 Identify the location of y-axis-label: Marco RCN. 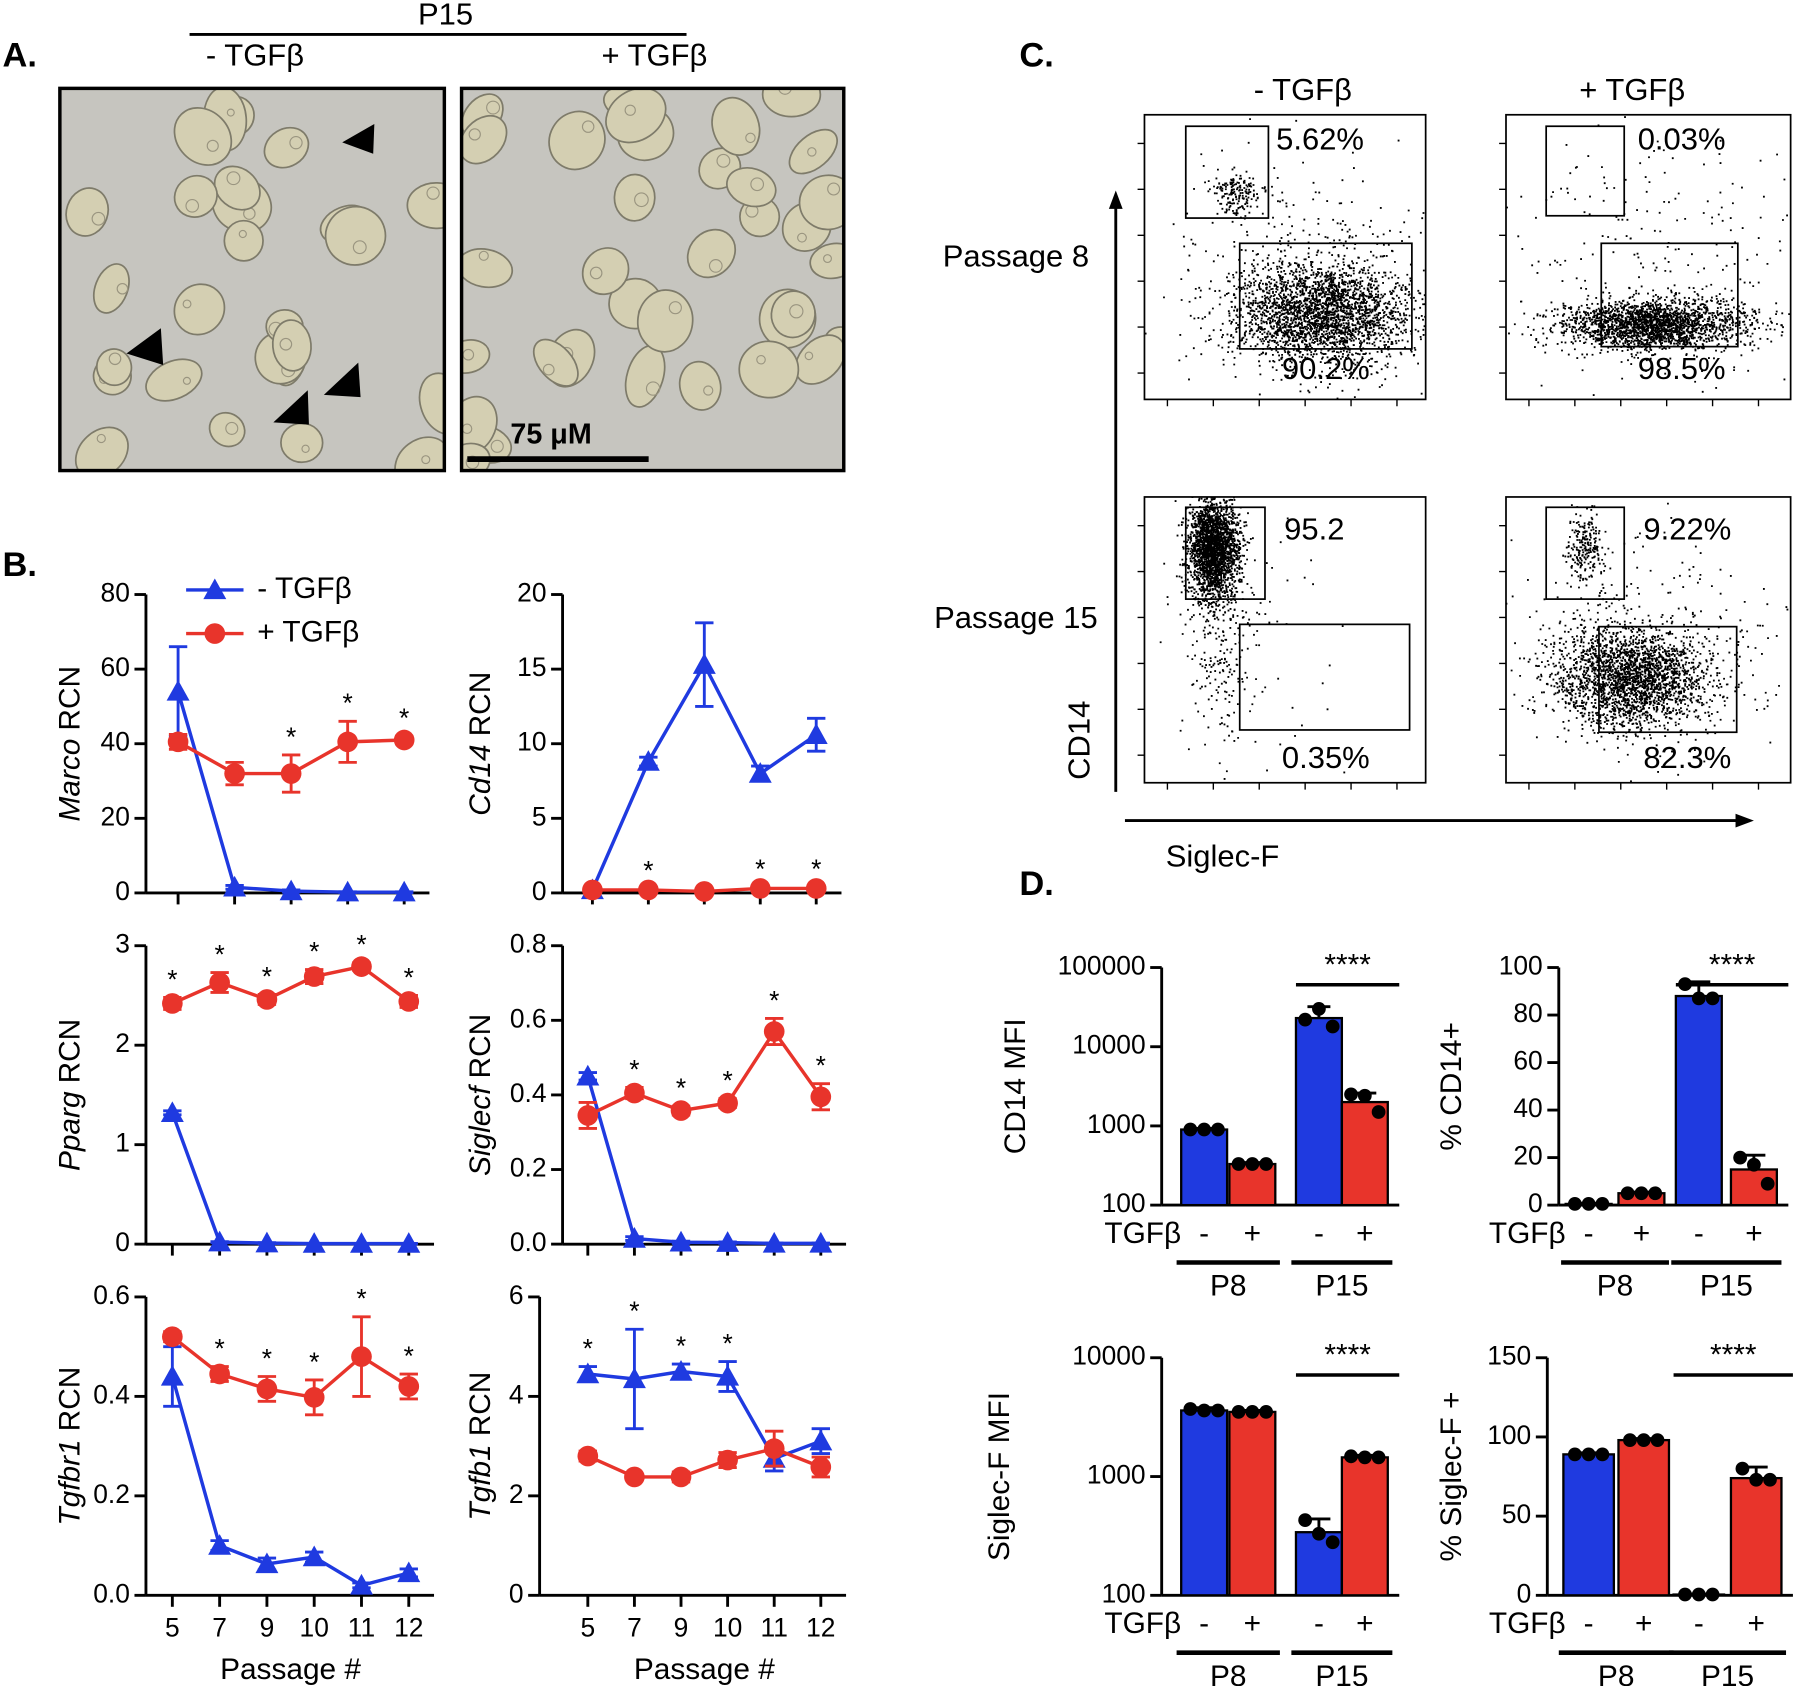
(69, 744).